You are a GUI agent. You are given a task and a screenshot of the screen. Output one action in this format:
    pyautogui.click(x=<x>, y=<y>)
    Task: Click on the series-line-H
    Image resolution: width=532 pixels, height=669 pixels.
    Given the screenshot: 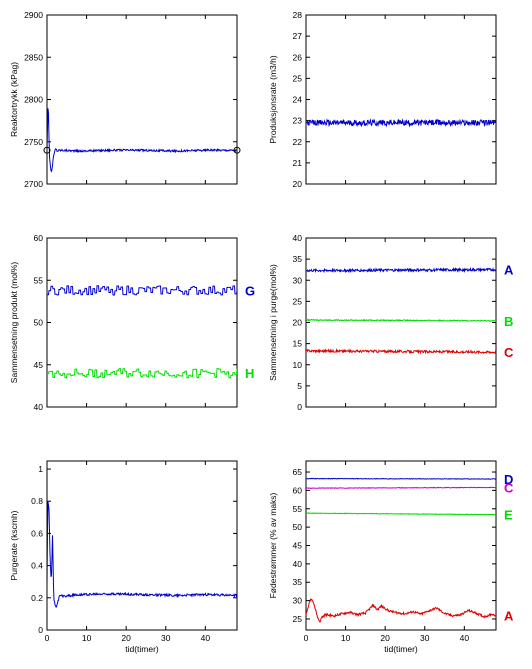 What is the action you would take?
    pyautogui.click(x=142, y=373)
    